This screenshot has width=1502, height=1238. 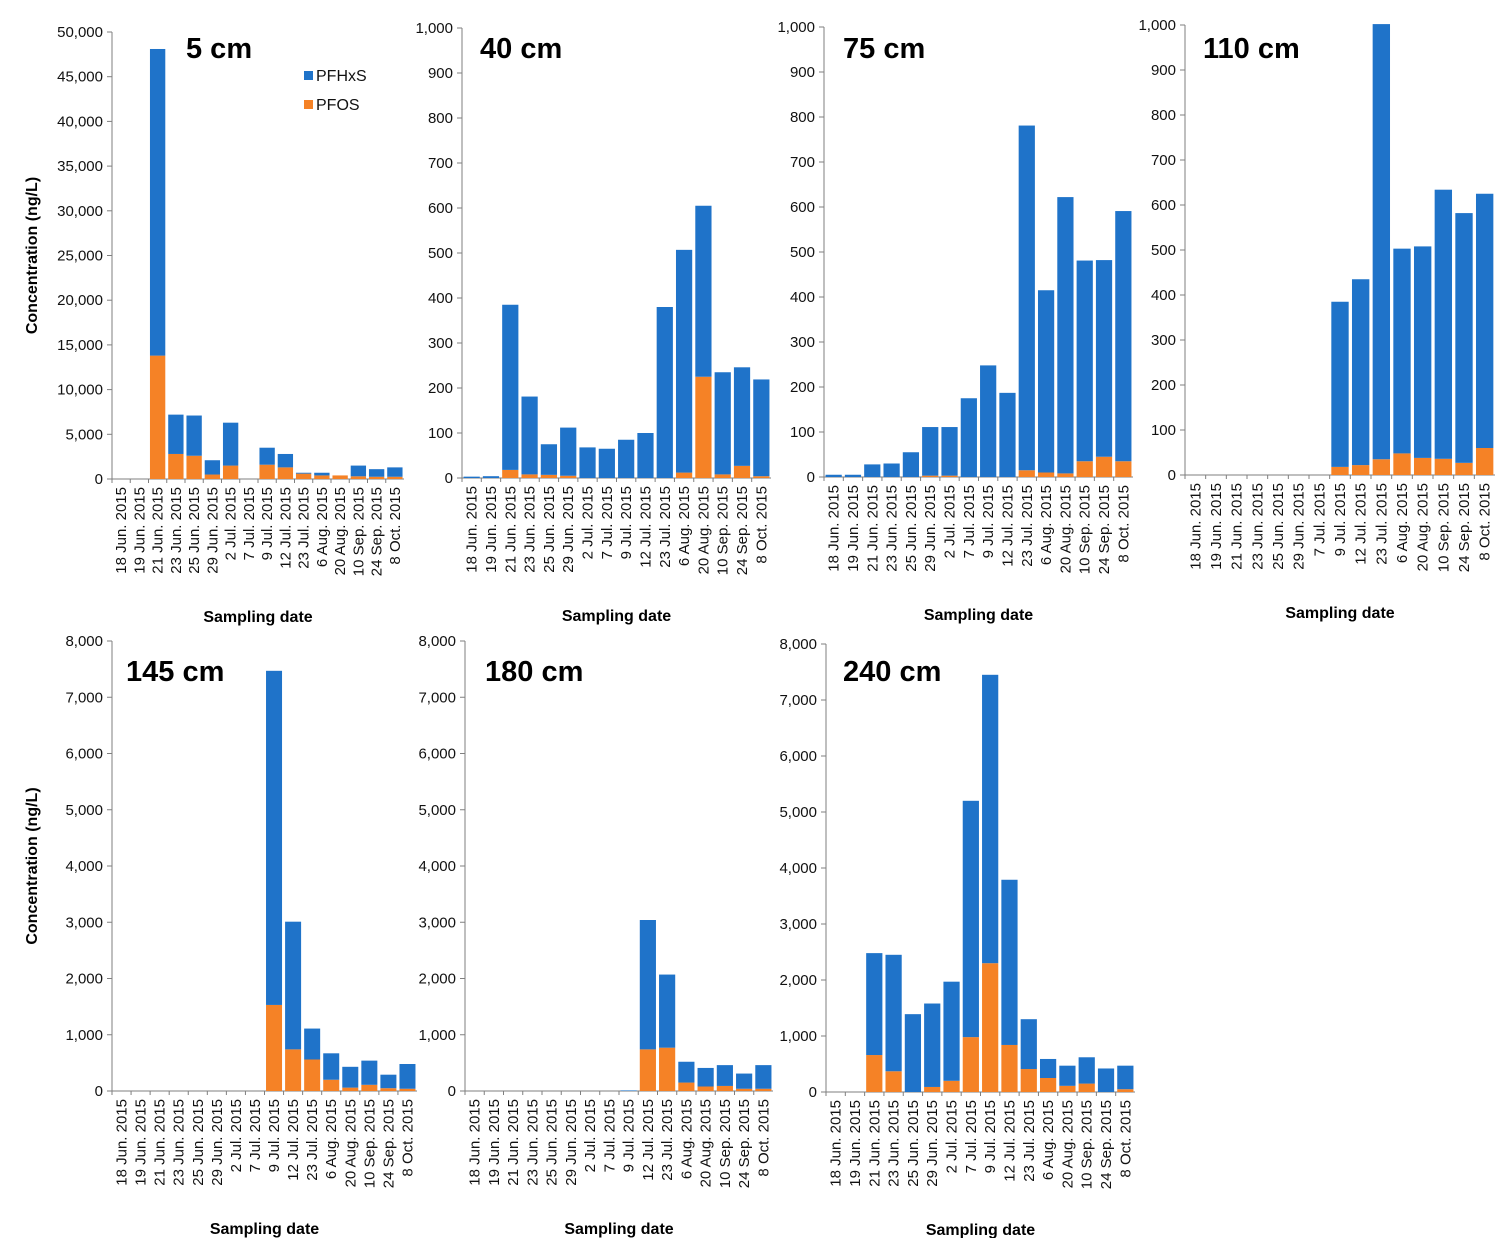 What do you see at coordinates (80, 345) in the screenshot?
I see `y-tick-label: 15,000` at bounding box center [80, 345].